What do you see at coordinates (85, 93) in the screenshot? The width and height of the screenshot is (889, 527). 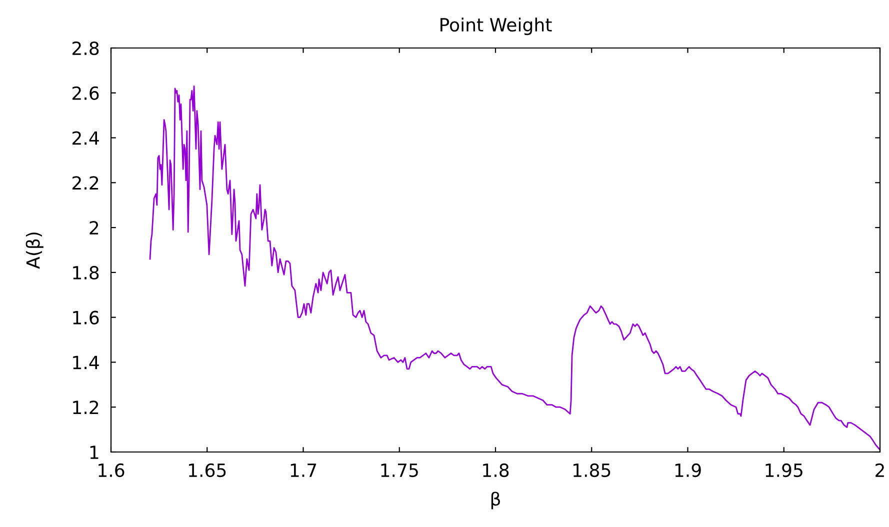 I see `y-tick-label: 2.6` at bounding box center [85, 93].